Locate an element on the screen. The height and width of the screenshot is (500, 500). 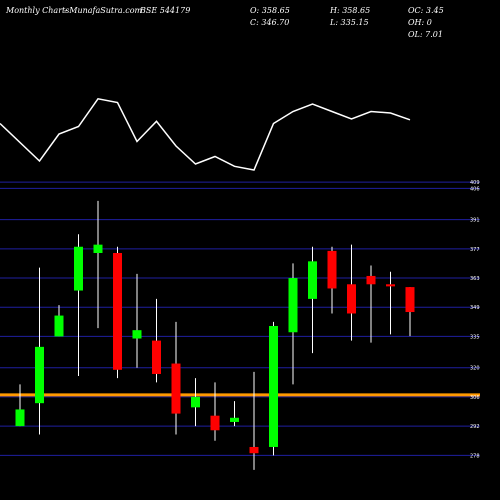
y-tick-label: 306 is located at coordinates (475, 398).